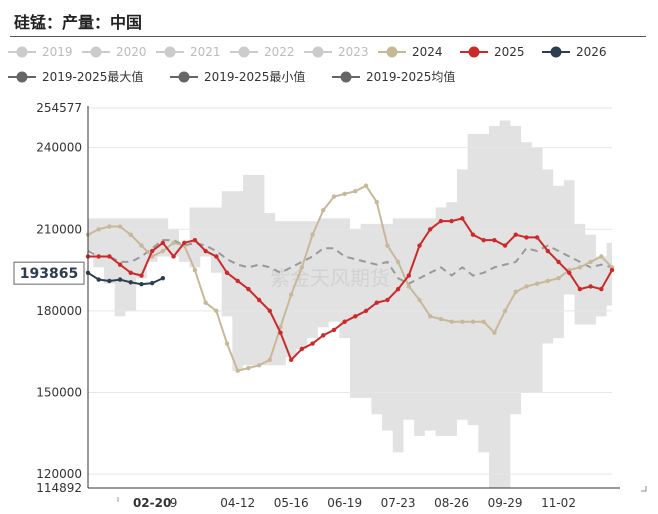 The image size is (658, 514). Describe the element at coordinates (237, 76) in the screenshot. I see `legend-item-2019-2025最小值: 2019-2025最小值` at that location.